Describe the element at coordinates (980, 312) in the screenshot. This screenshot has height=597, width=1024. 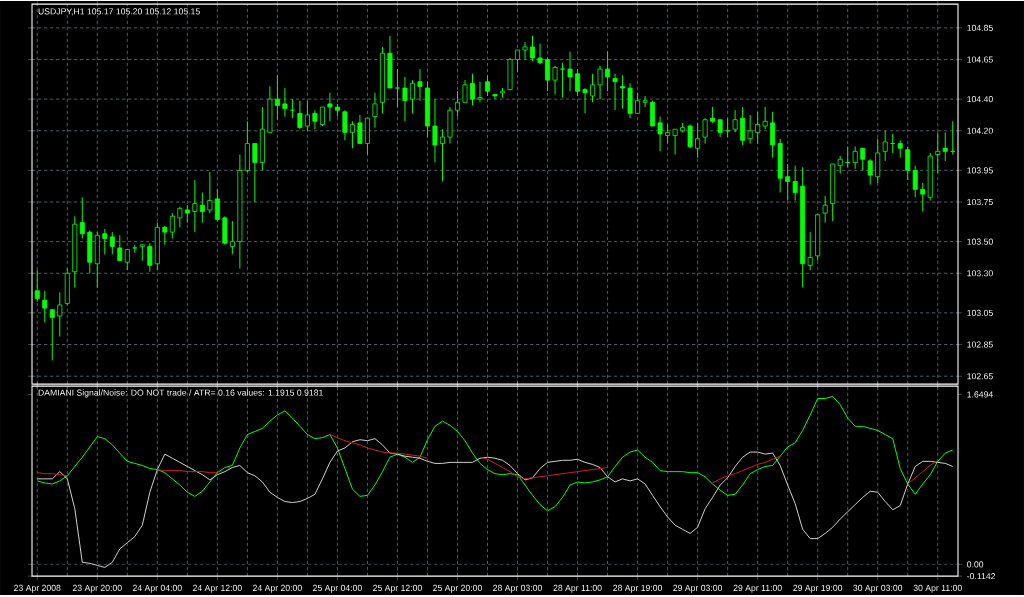
I see `y-tick-label: 103.05` at that location.